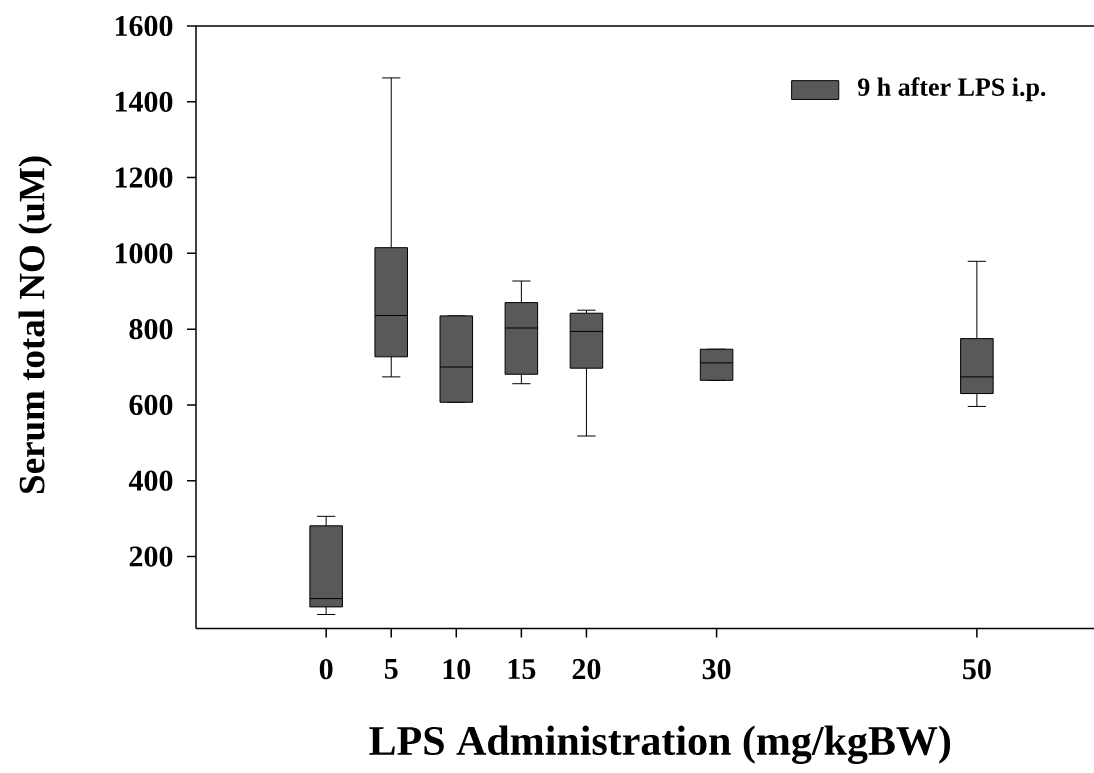  Describe the element at coordinates (522, 669) in the screenshot. I see `x-tick-label: 15` at that location.